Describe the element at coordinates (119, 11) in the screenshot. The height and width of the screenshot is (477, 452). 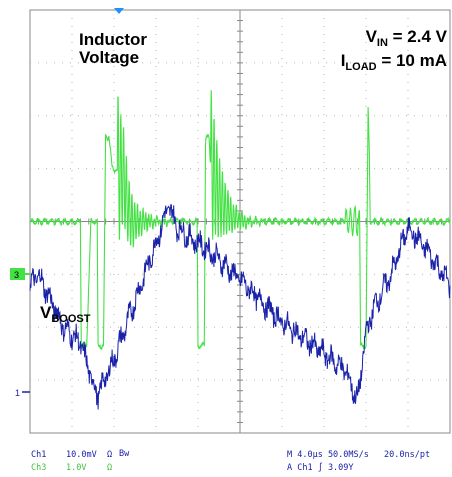
I see `trigger-position-marker` at that location.